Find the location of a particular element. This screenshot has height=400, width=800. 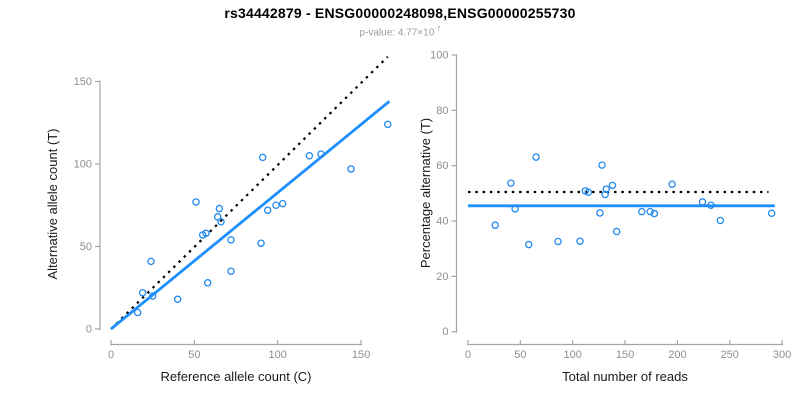

y-tick-label: 80 is located at coordinates (442, 111).